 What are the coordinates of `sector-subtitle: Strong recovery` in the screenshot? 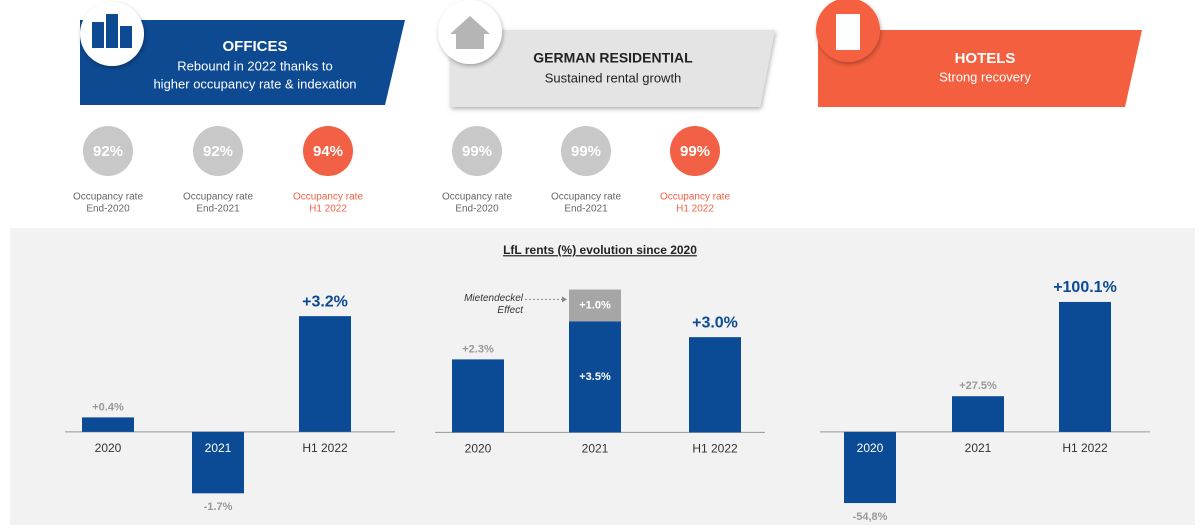 It's located at (985, 76).